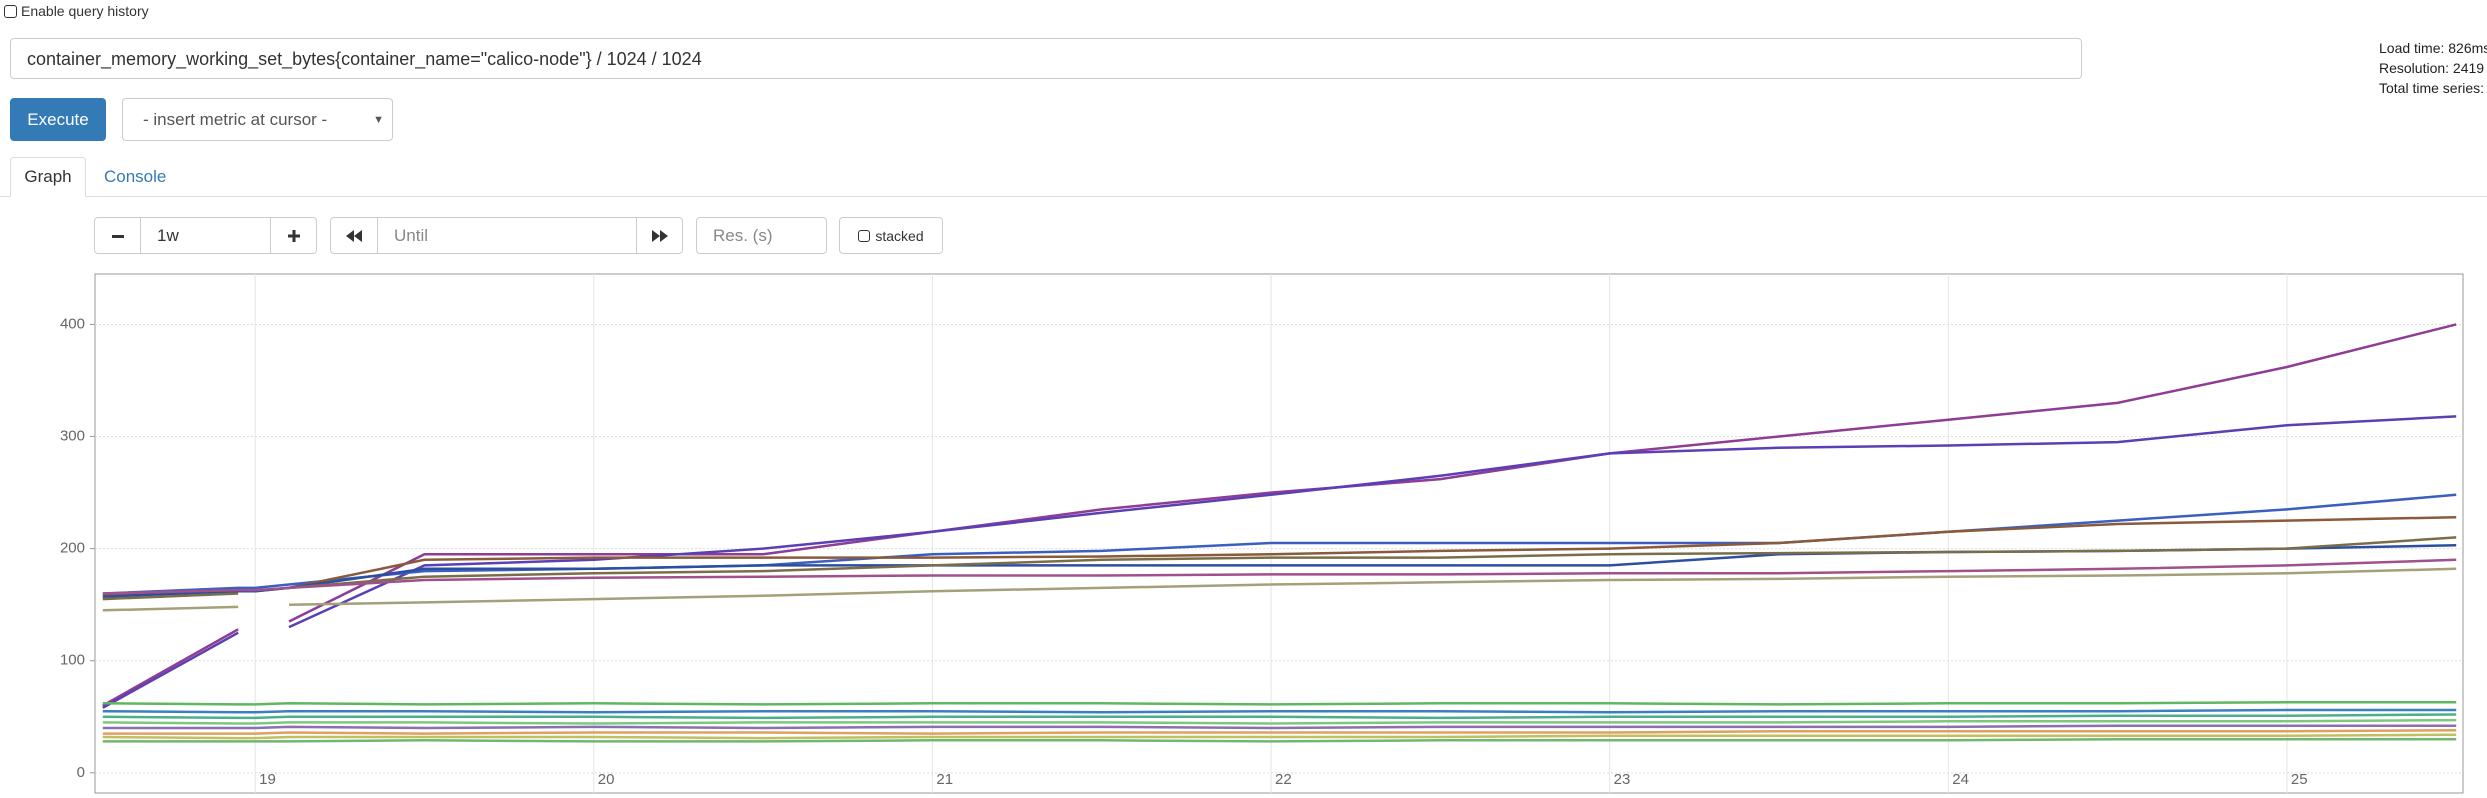 This screenshot has height=798, width=2487. Describe the element at coordinates (1622, 779) in the screenshot. I see `x-tick-label: 23` at that location.